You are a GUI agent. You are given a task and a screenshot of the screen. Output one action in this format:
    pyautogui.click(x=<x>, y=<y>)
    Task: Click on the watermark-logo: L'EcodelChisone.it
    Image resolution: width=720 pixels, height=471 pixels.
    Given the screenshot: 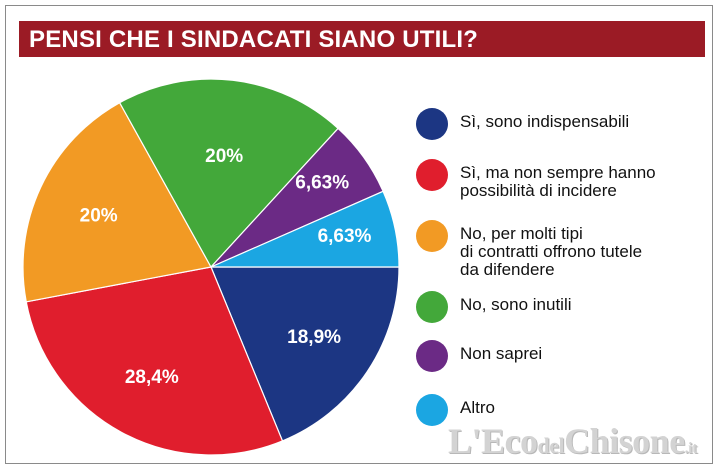 What is the action you would take?
    pyautogui.click(x=572, y=441)
    